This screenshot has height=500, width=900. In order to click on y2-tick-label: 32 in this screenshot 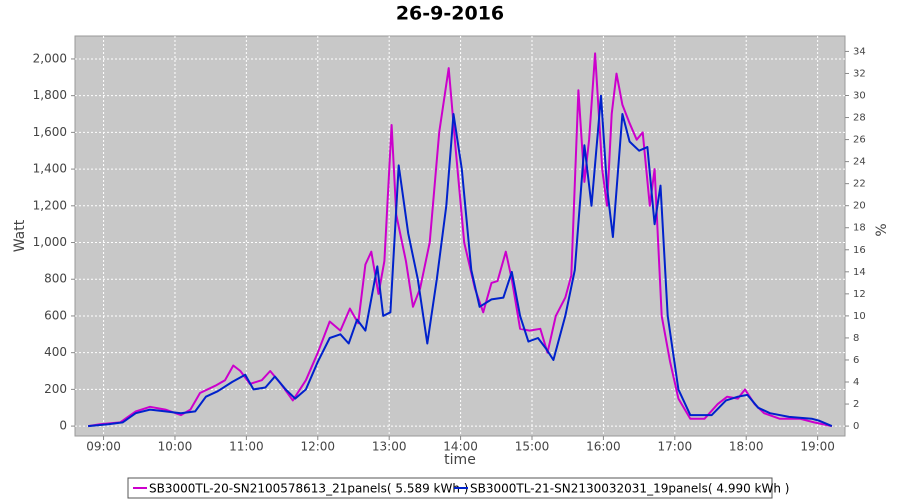, I will do `click(859, 73)`.